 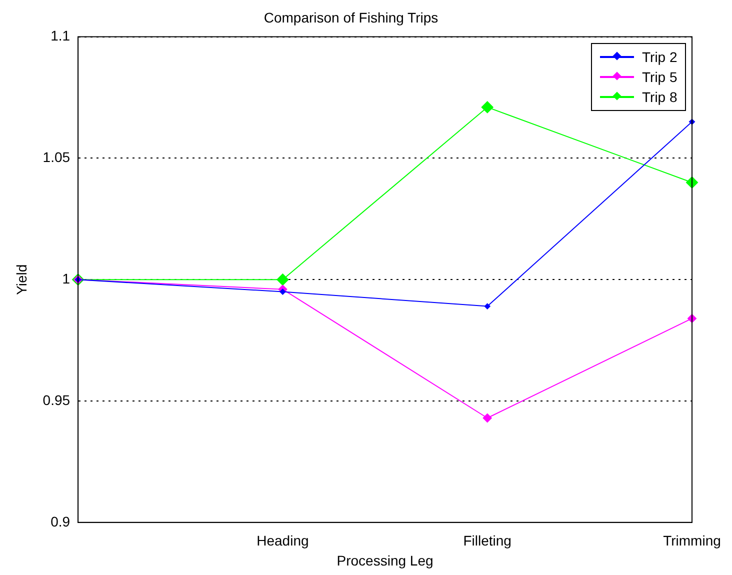 What do you see at coordinates (56, 157) in the screenshot?
I see `y-tick-label: 1.05` at bounding box center [56, 157].